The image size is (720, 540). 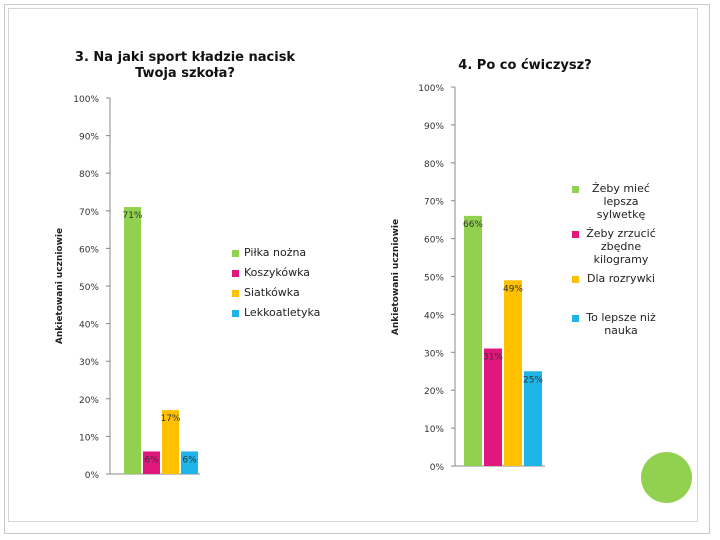 I want to click on legend-label: Żeby mieć lepsza sylwetkę, so click(x=621, y=201).